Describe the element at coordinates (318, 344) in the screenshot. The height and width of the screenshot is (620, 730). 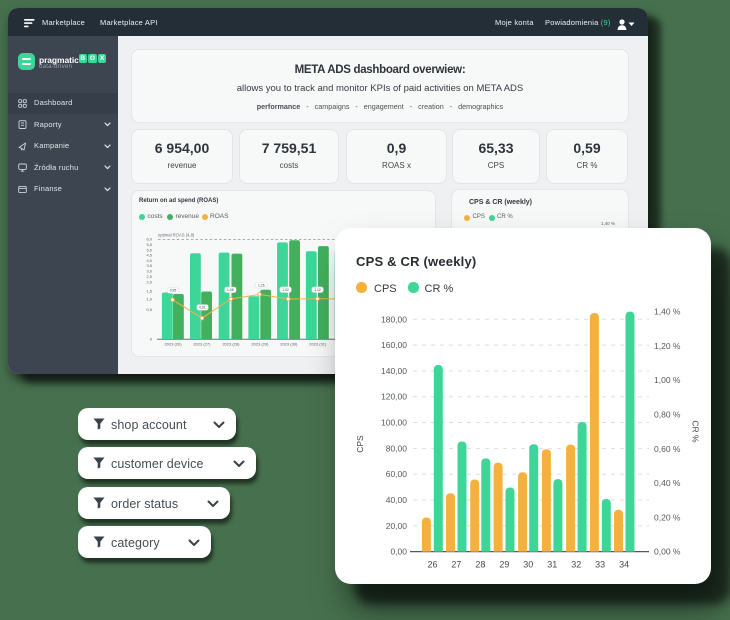
I see `svg-text: 2023 (31)` at that location.